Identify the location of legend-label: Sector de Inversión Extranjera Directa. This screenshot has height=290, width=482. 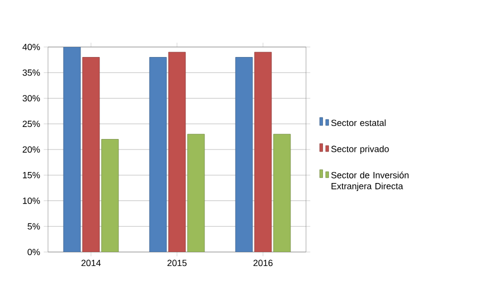
(370, 182).